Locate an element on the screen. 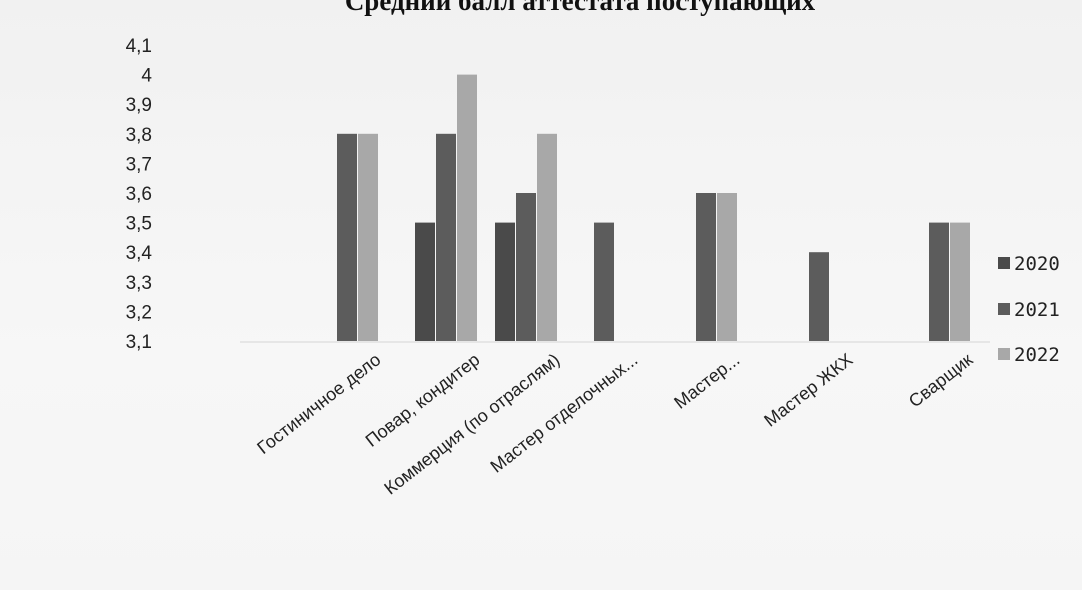  y-tick-label: 4,1 is located at coordinates (139, 46).